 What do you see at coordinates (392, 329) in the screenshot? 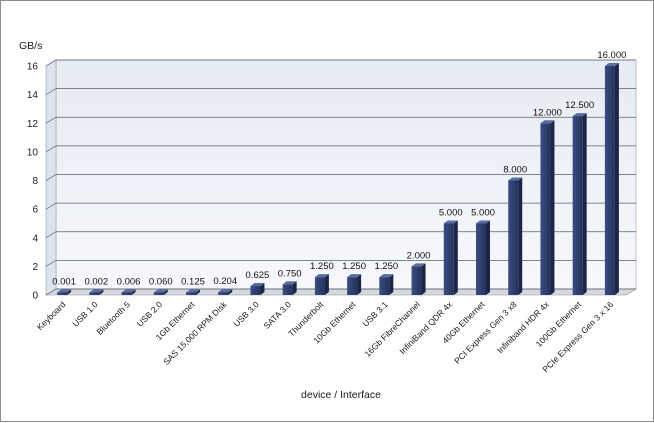
I see `x-tick-label: 16Gb FibreChannel` at bounding box center [392, 329].